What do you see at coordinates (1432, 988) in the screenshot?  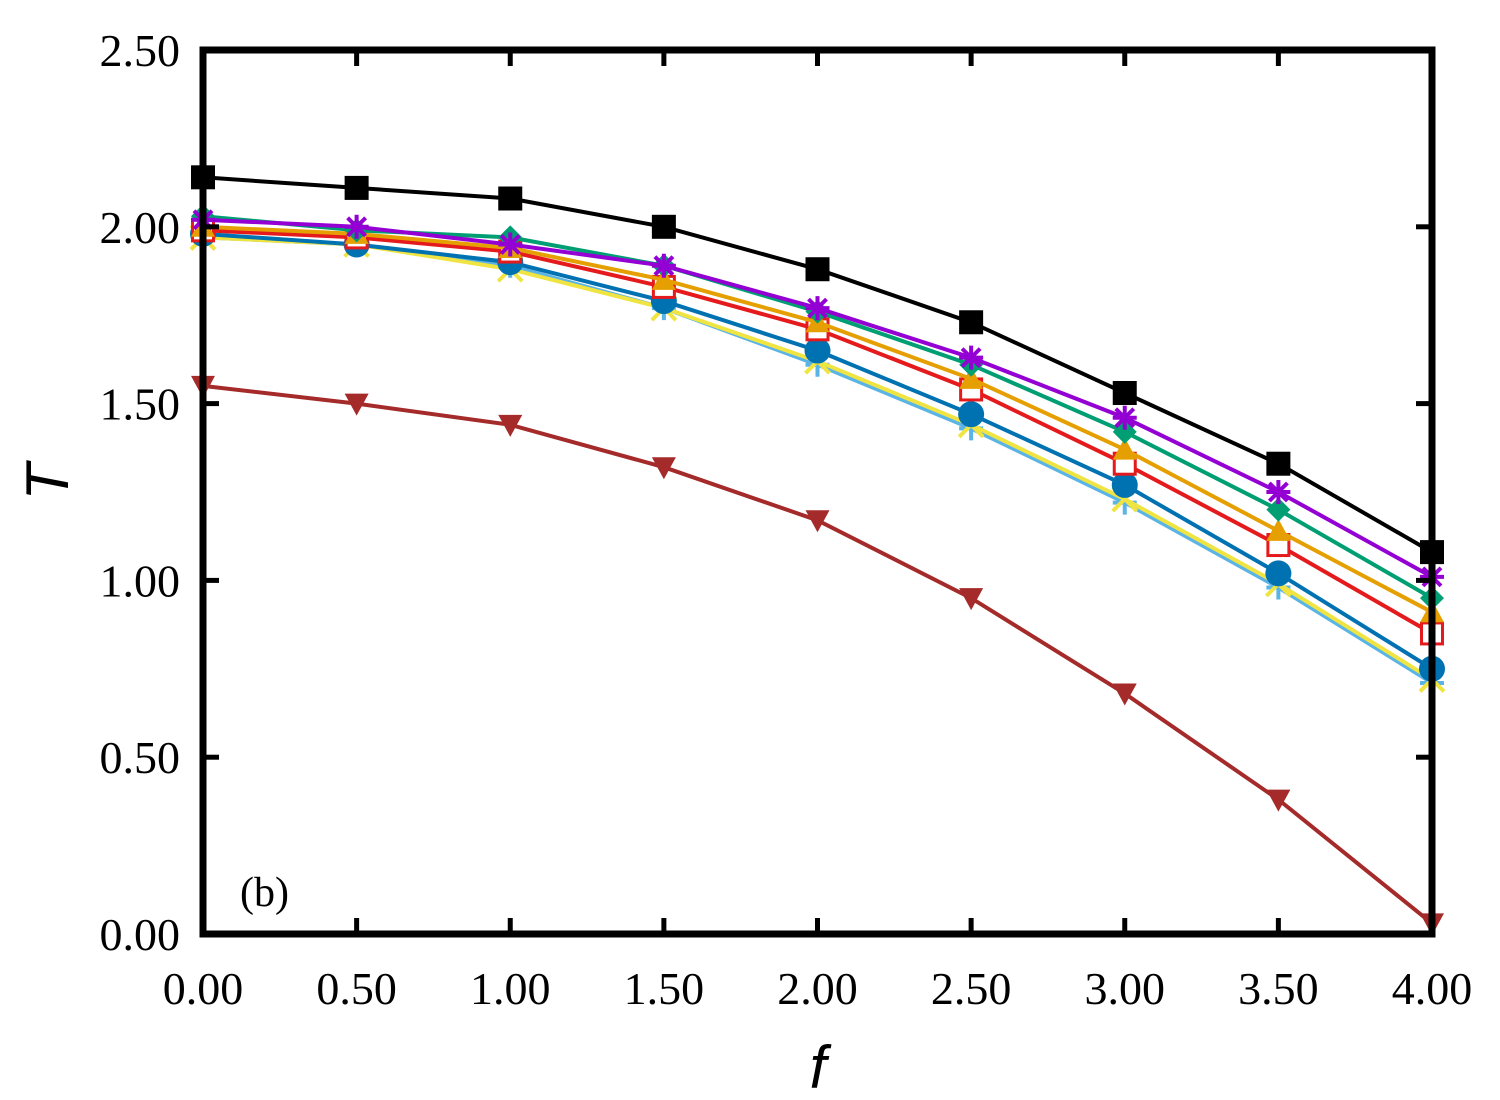 I see `x-tick-label: 4.00` at bounding box center [1432, 988].